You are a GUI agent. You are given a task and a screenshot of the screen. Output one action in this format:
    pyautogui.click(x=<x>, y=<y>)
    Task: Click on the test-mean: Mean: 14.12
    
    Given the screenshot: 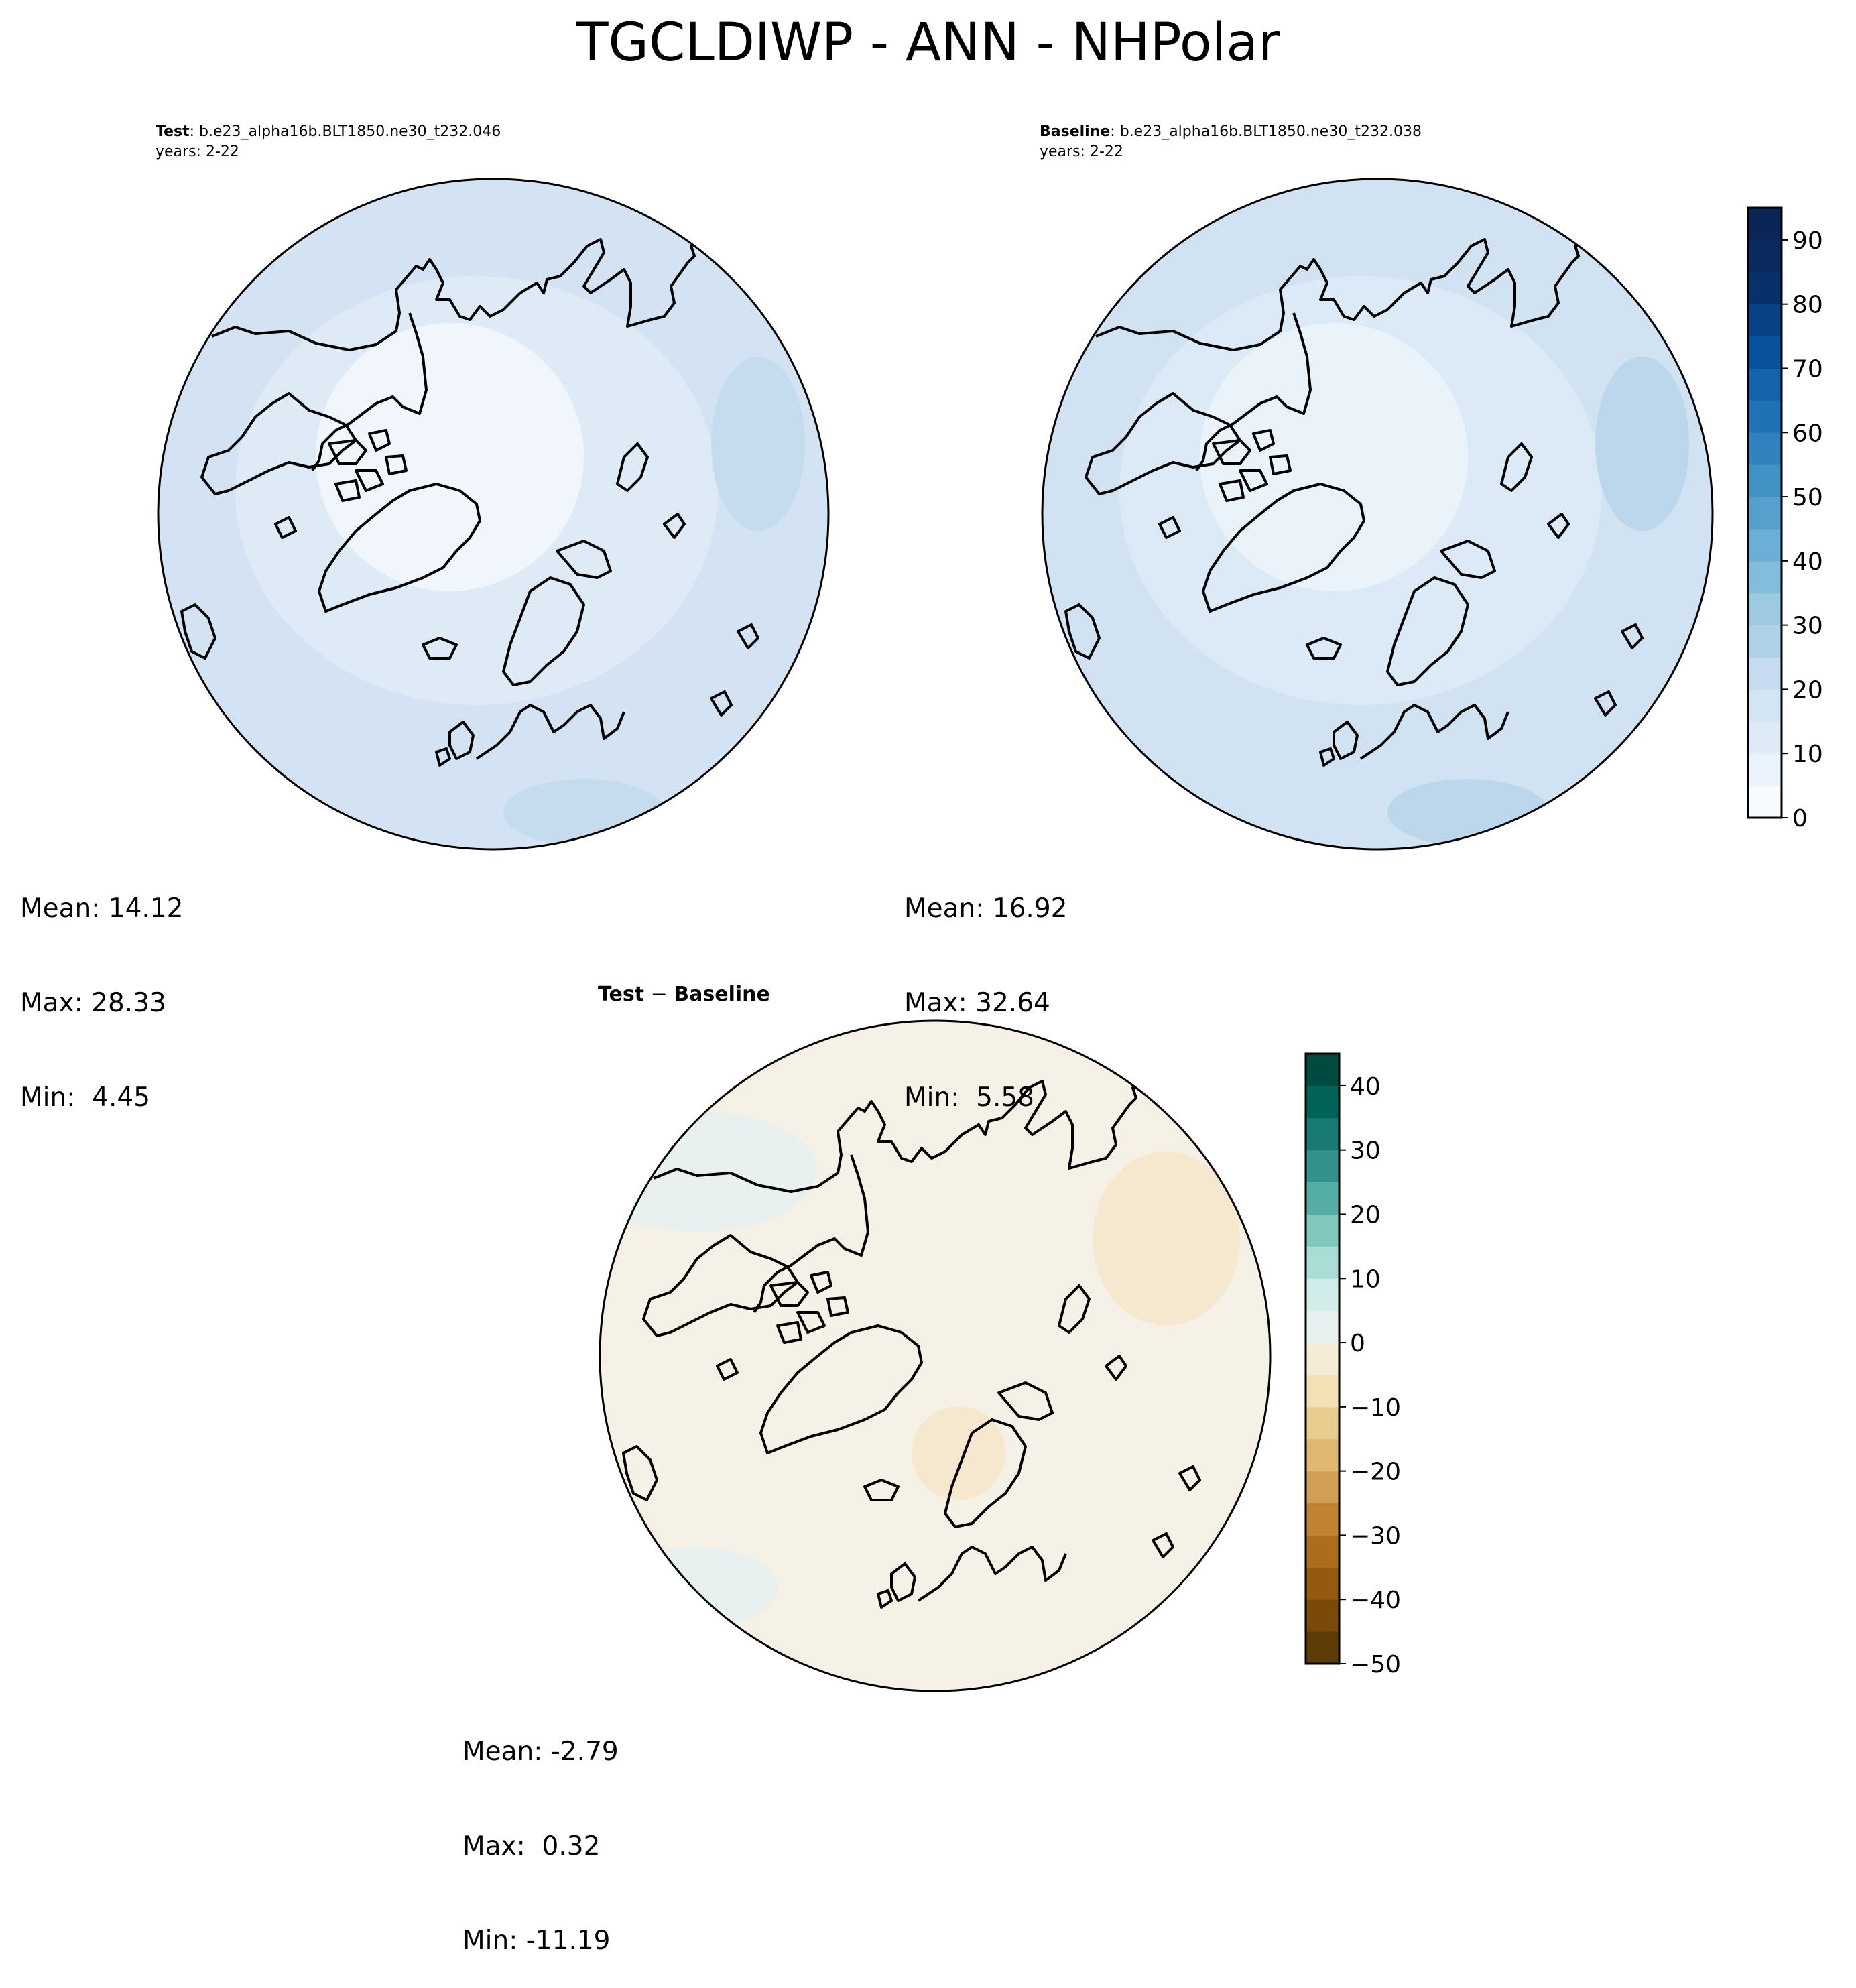 What is the action you would take?
    pyautogui.click(x=102, y=908)
    